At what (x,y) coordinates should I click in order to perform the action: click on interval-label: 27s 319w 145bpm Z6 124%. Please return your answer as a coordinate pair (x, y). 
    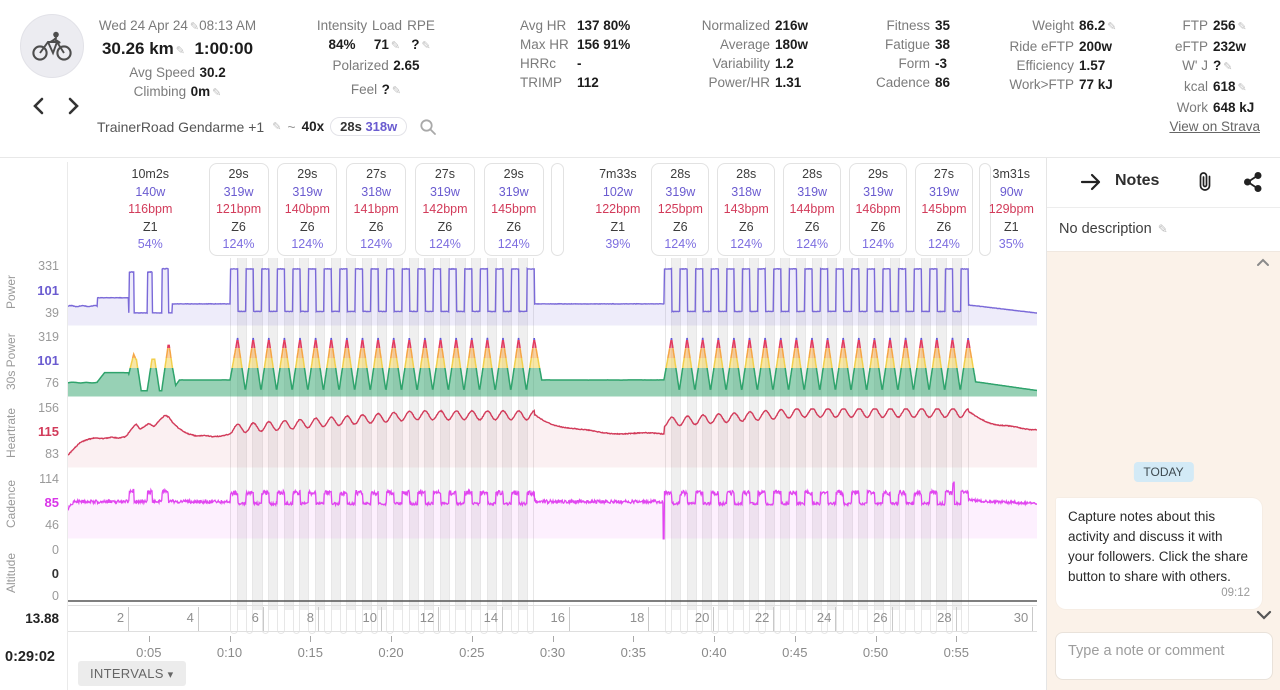
    Looking at the image, I should click on (943, 209).